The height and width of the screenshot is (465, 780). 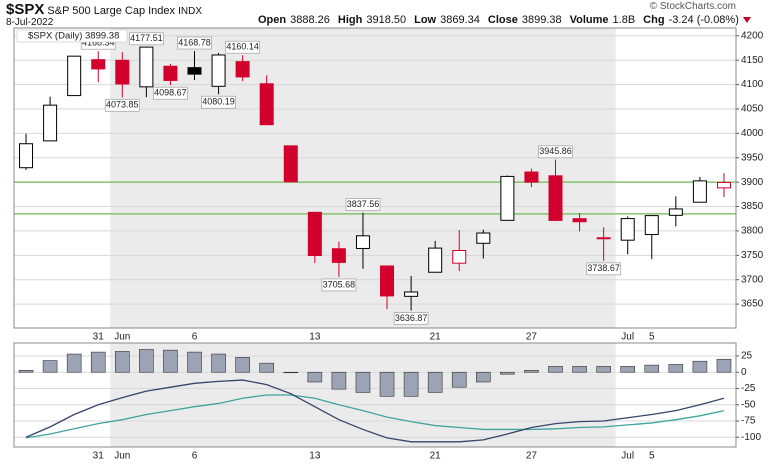 I want to click on quote-label: High, so click(x=350, y=20).